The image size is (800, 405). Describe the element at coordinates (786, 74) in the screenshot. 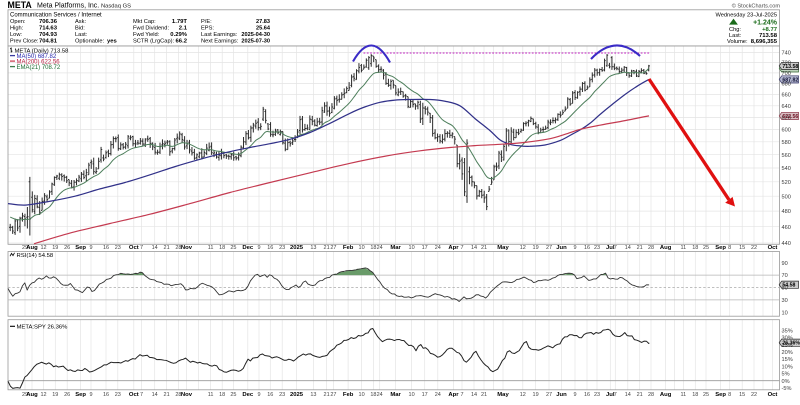

I see `svg-text: 700` at that location.